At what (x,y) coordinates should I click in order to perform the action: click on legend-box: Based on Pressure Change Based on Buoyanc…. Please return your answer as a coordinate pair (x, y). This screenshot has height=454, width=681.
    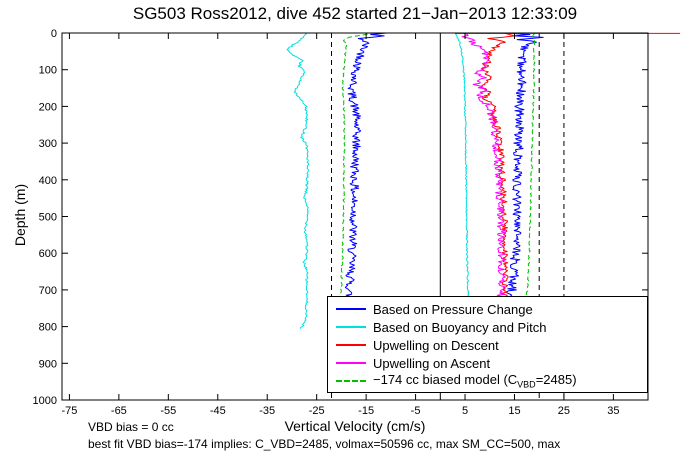
    Looking at the image, I should click on (487, 344).